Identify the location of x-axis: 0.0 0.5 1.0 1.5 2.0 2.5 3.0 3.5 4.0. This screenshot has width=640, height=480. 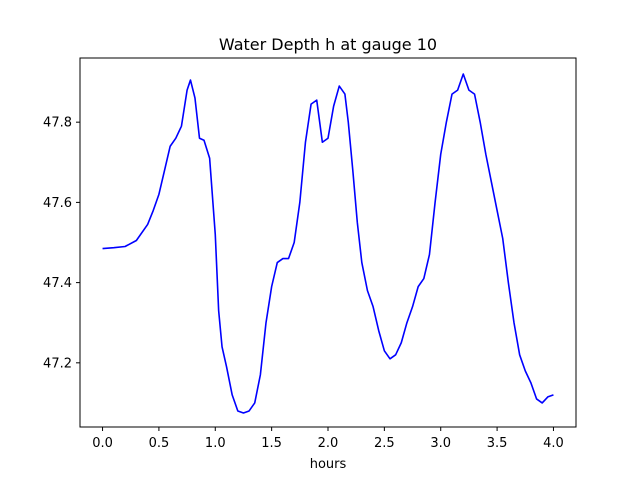
(328, 439).